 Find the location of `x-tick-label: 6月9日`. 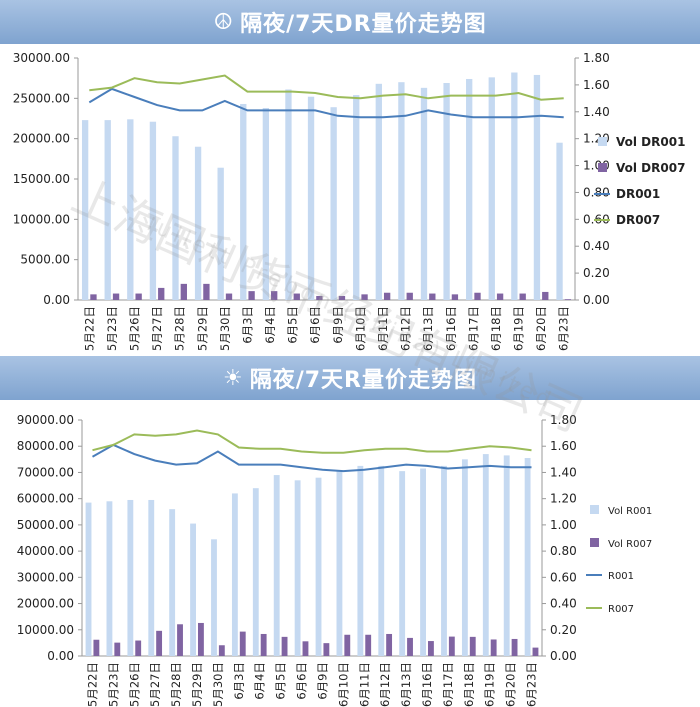

x-tick-label: 6月9日 is located at coordinates (338, 325).